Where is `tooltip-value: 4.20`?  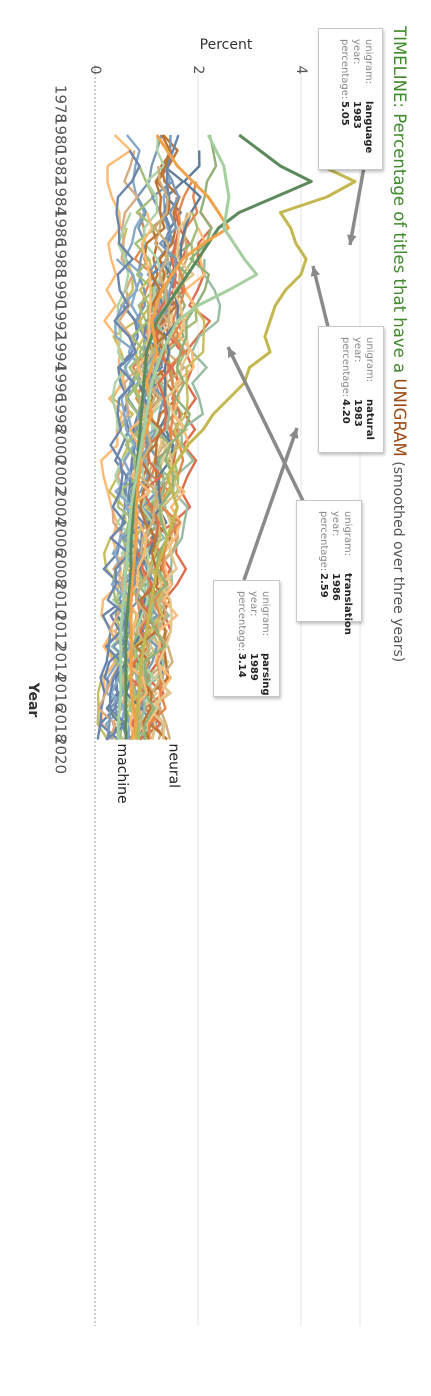
tooltip-value: 4.20 is located at coordinates (345, 411).